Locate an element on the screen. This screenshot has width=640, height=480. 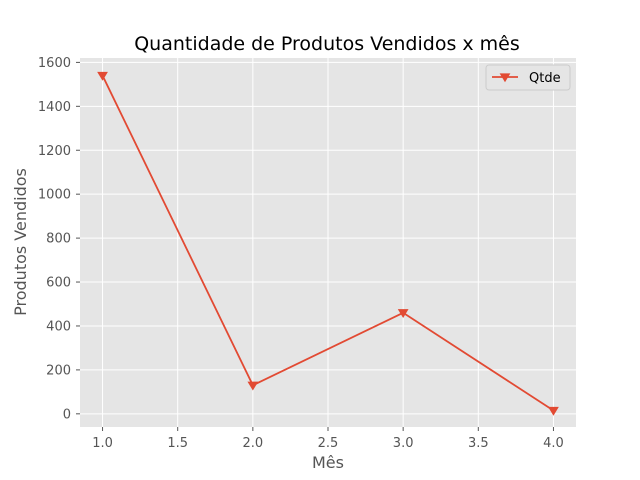
x-tick-label: 2.0 is located at coordinates (253, 443).